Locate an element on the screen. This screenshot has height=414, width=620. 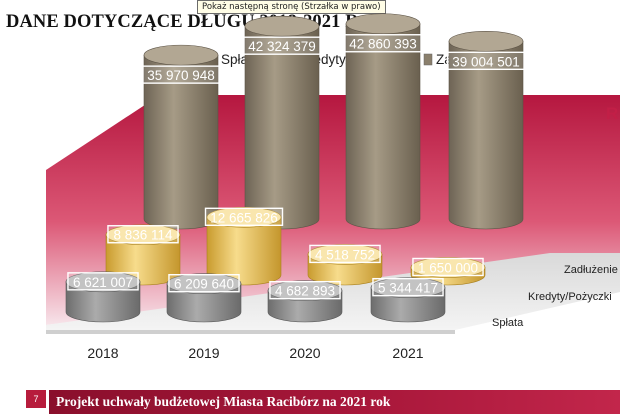
data-label-zad-u-enie-2019: 42 324 379 is located at coordinates (282, 46).